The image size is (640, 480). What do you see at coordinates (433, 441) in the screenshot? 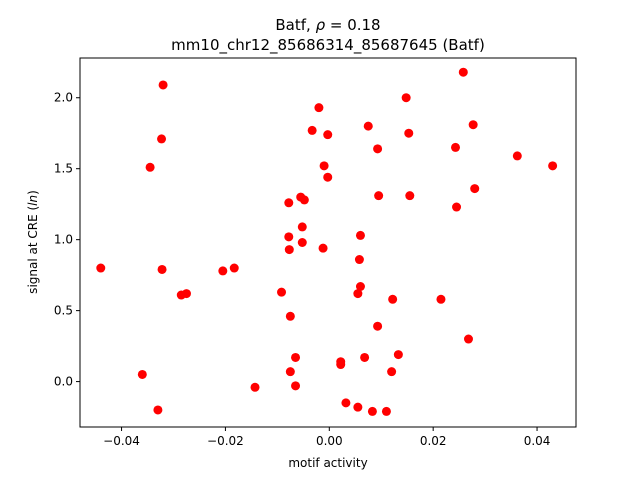
I see `x-tick-label: 0.02` at bounding box center [433, 441].